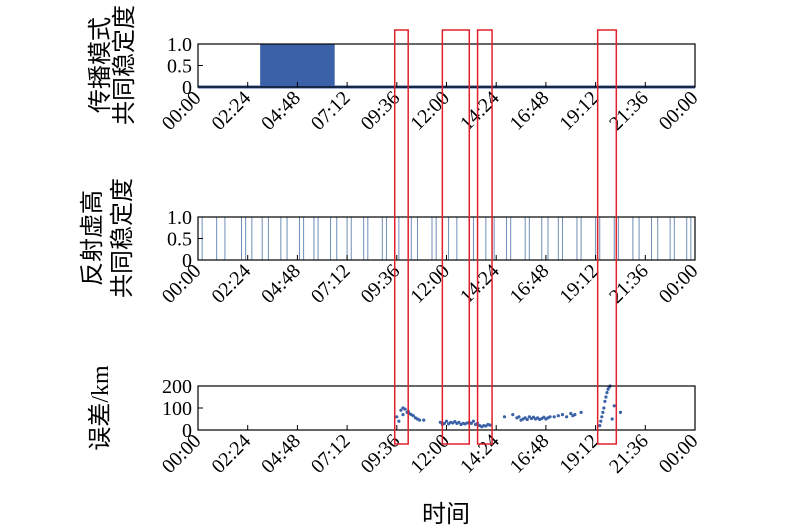  Describe the element at coordinates (100, 408) in the screenshot. I see `y-axis-label: 误差/km` at that location.